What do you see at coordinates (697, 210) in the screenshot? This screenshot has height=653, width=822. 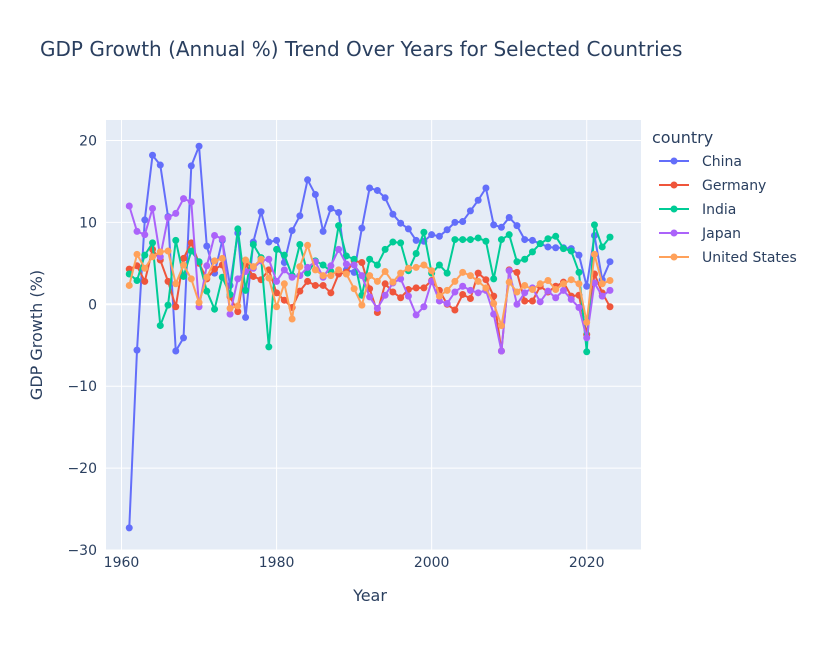 I see `legend-item-india: India` at bounding box center [697, 210].